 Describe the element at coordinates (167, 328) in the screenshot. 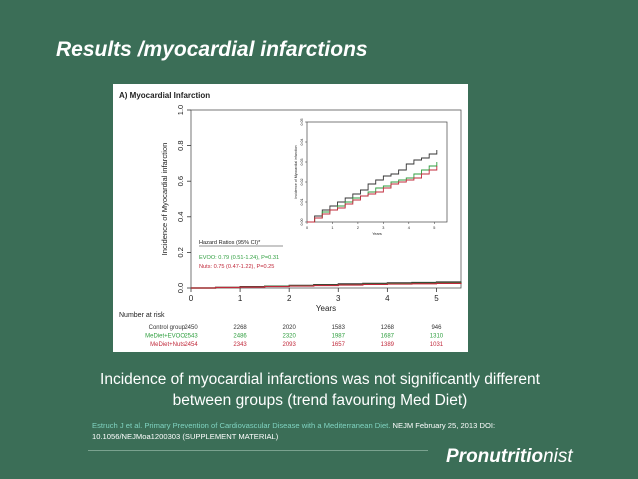

I see `at-risk-row-label: Control group` at that location.